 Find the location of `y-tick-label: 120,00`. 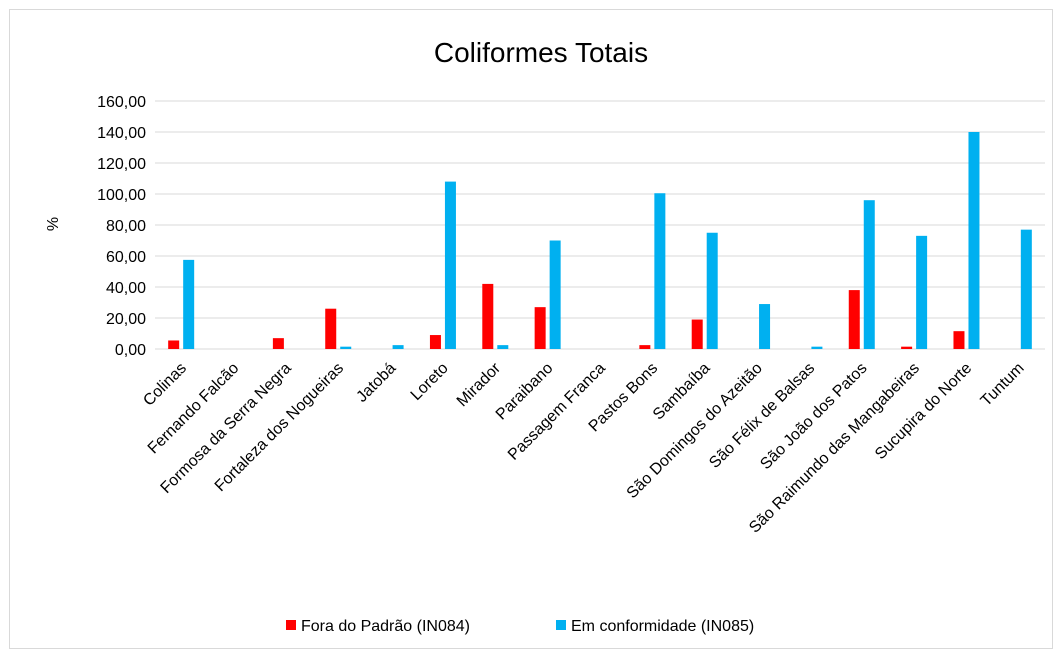

y-tick-label: 120,00 is located at coordinates (121, 164).